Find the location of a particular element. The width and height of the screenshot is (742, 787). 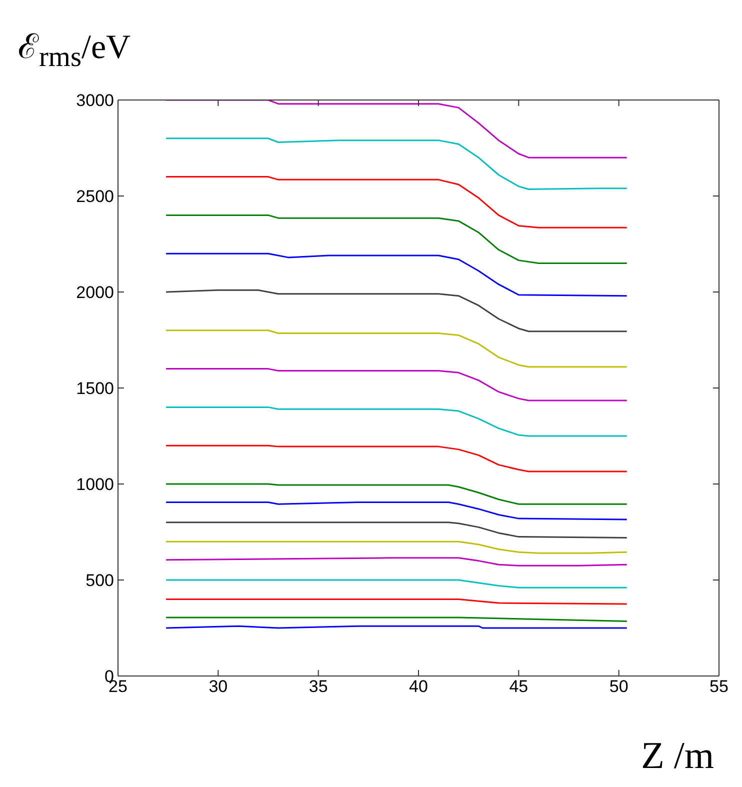

x-tick-label: 40 is located at coordinates (418, 686).